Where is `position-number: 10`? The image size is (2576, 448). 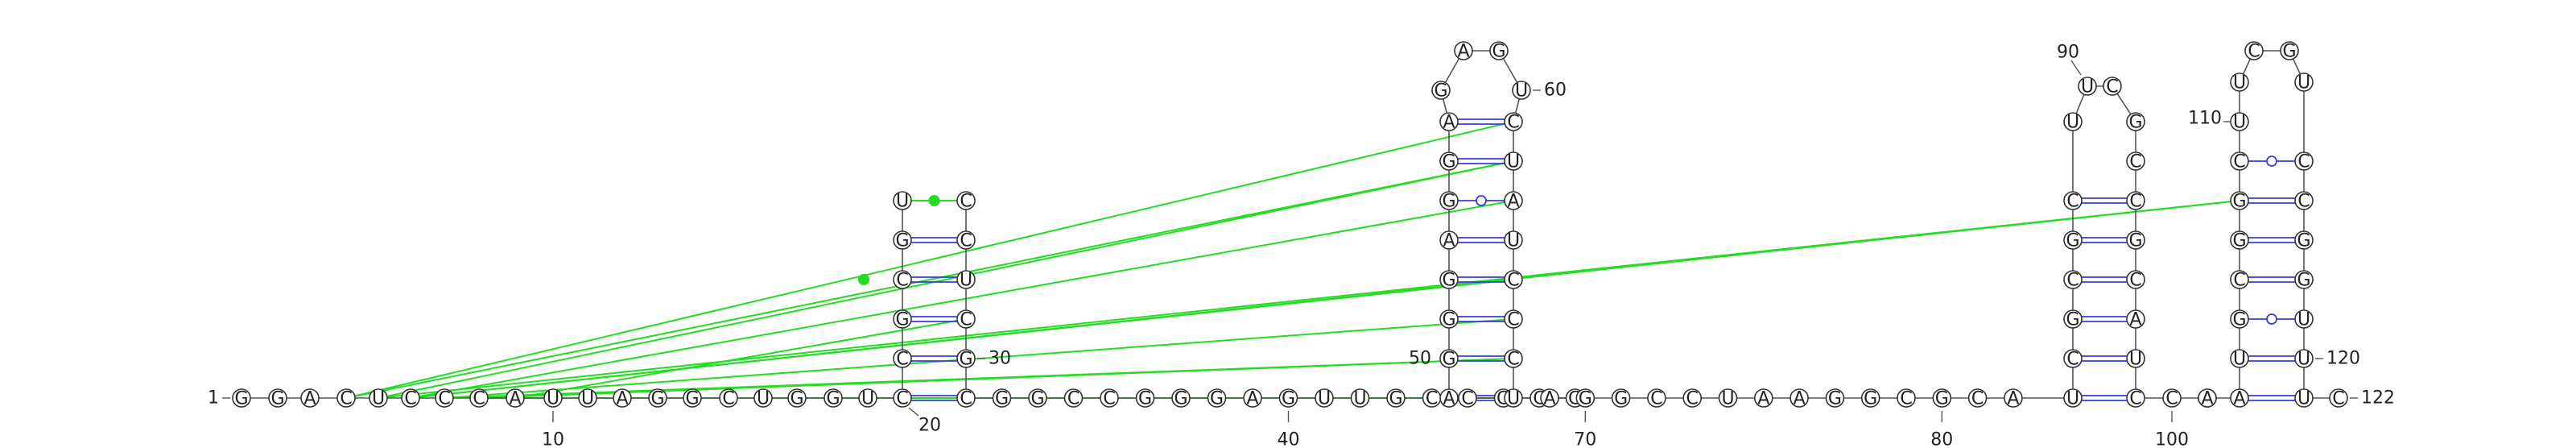 position-number: 10 is located at coordinates (553, 439).